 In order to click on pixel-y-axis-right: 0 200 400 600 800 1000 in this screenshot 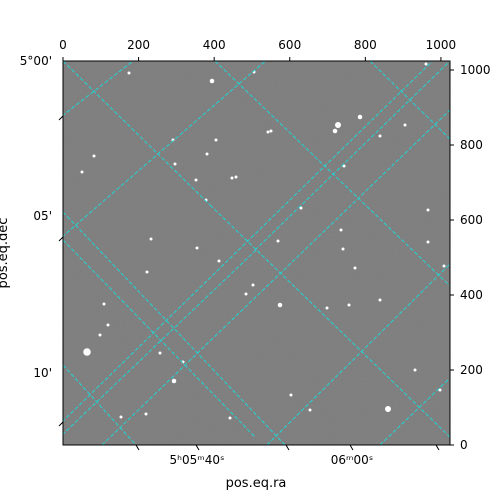, I will do `click(470, 257)`.